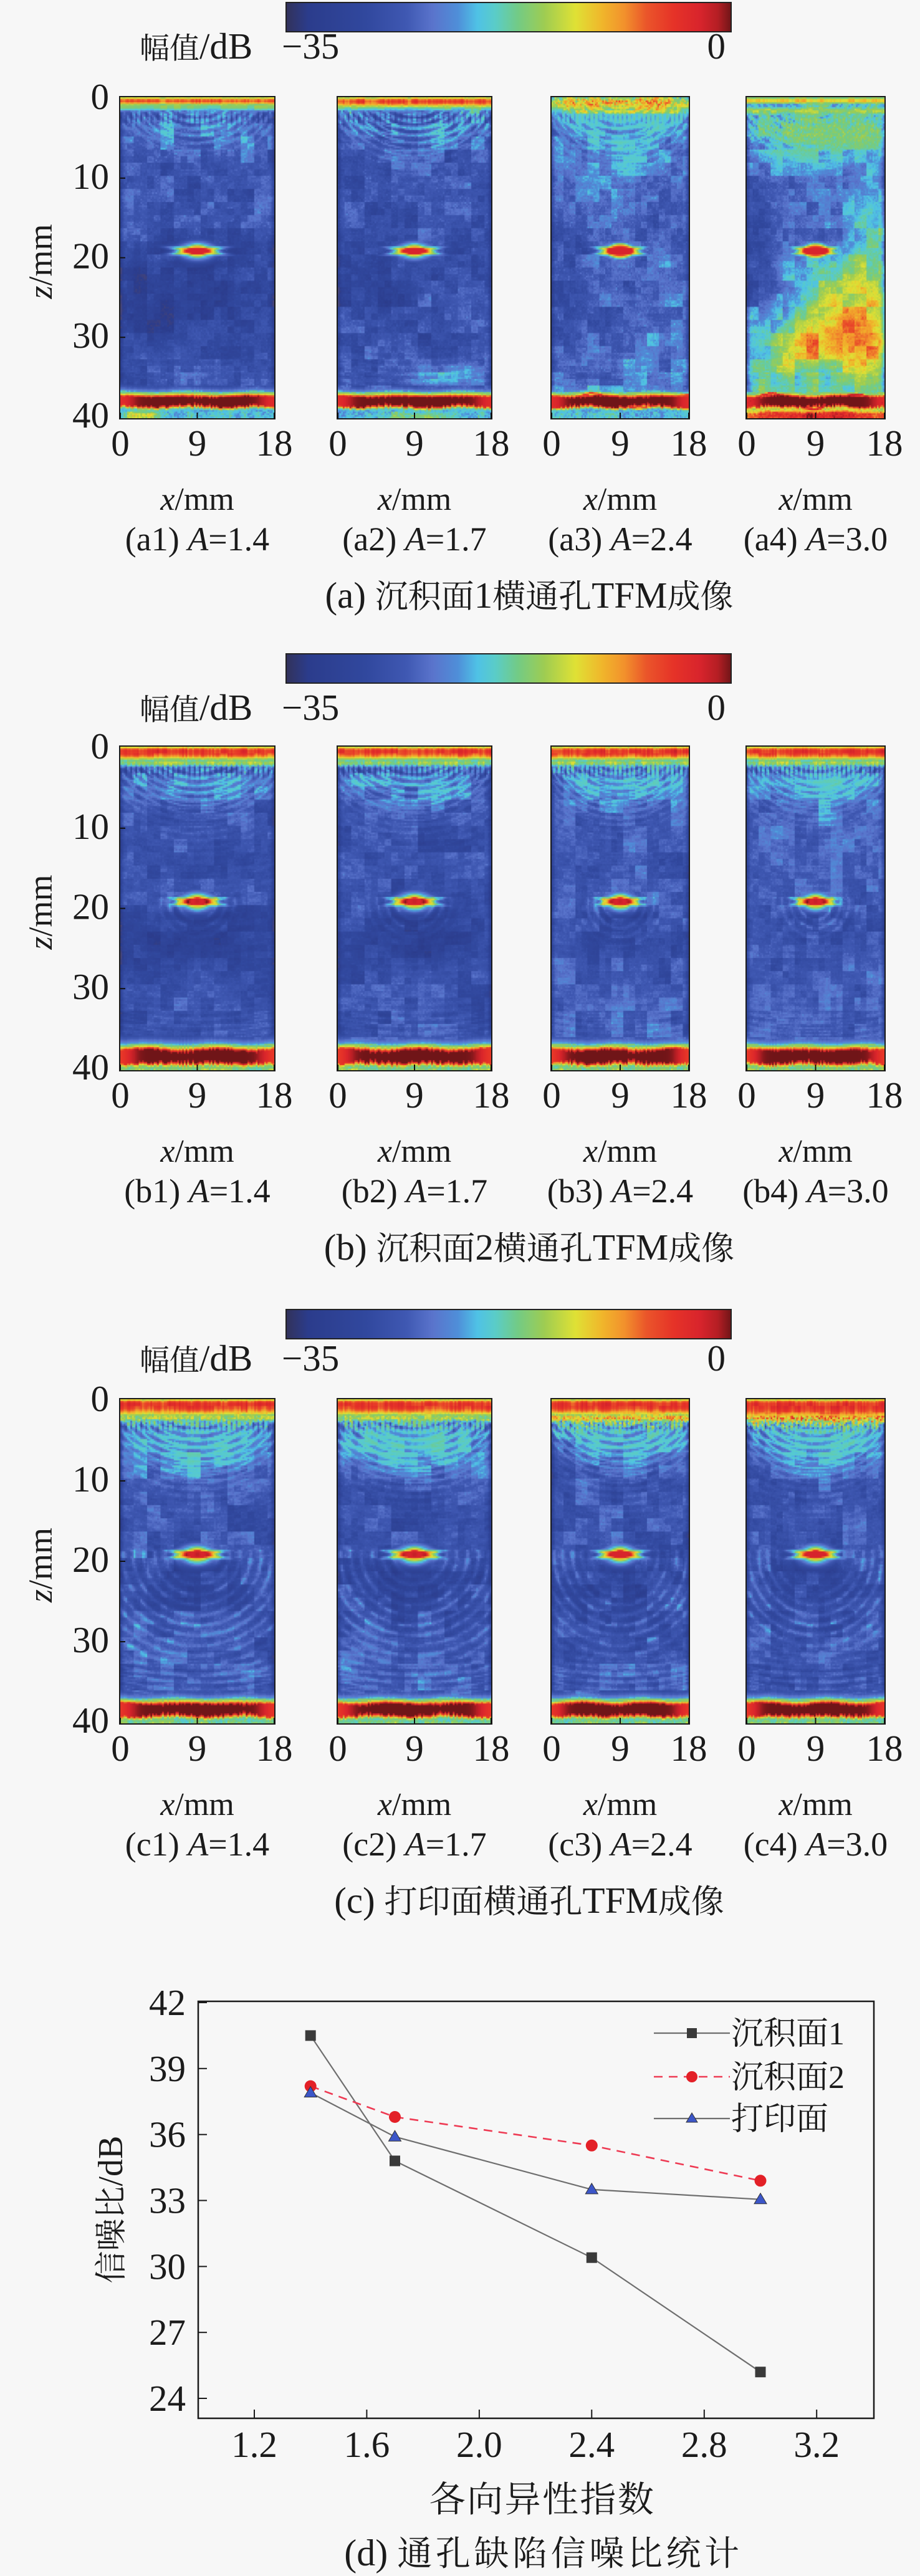 The image size is (920, 2576). What do you see at coordinates (254, 2445) in the screenshot?
I see `svg-text: 1.2` at bounding box center [254, 2445].